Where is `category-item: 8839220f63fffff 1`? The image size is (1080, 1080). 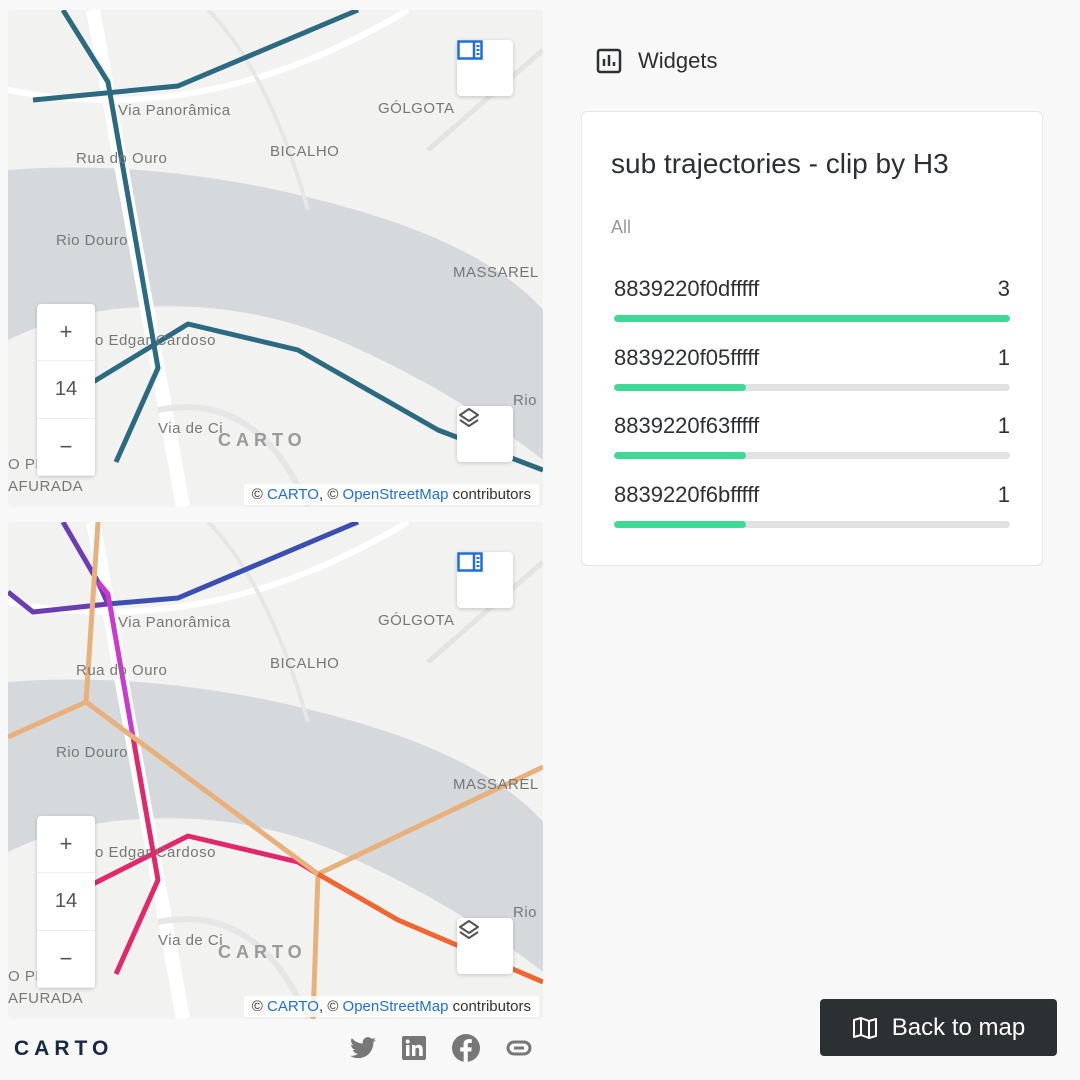
category-item: 8839220f63fffff 1 is located at coordinates (812, 436).